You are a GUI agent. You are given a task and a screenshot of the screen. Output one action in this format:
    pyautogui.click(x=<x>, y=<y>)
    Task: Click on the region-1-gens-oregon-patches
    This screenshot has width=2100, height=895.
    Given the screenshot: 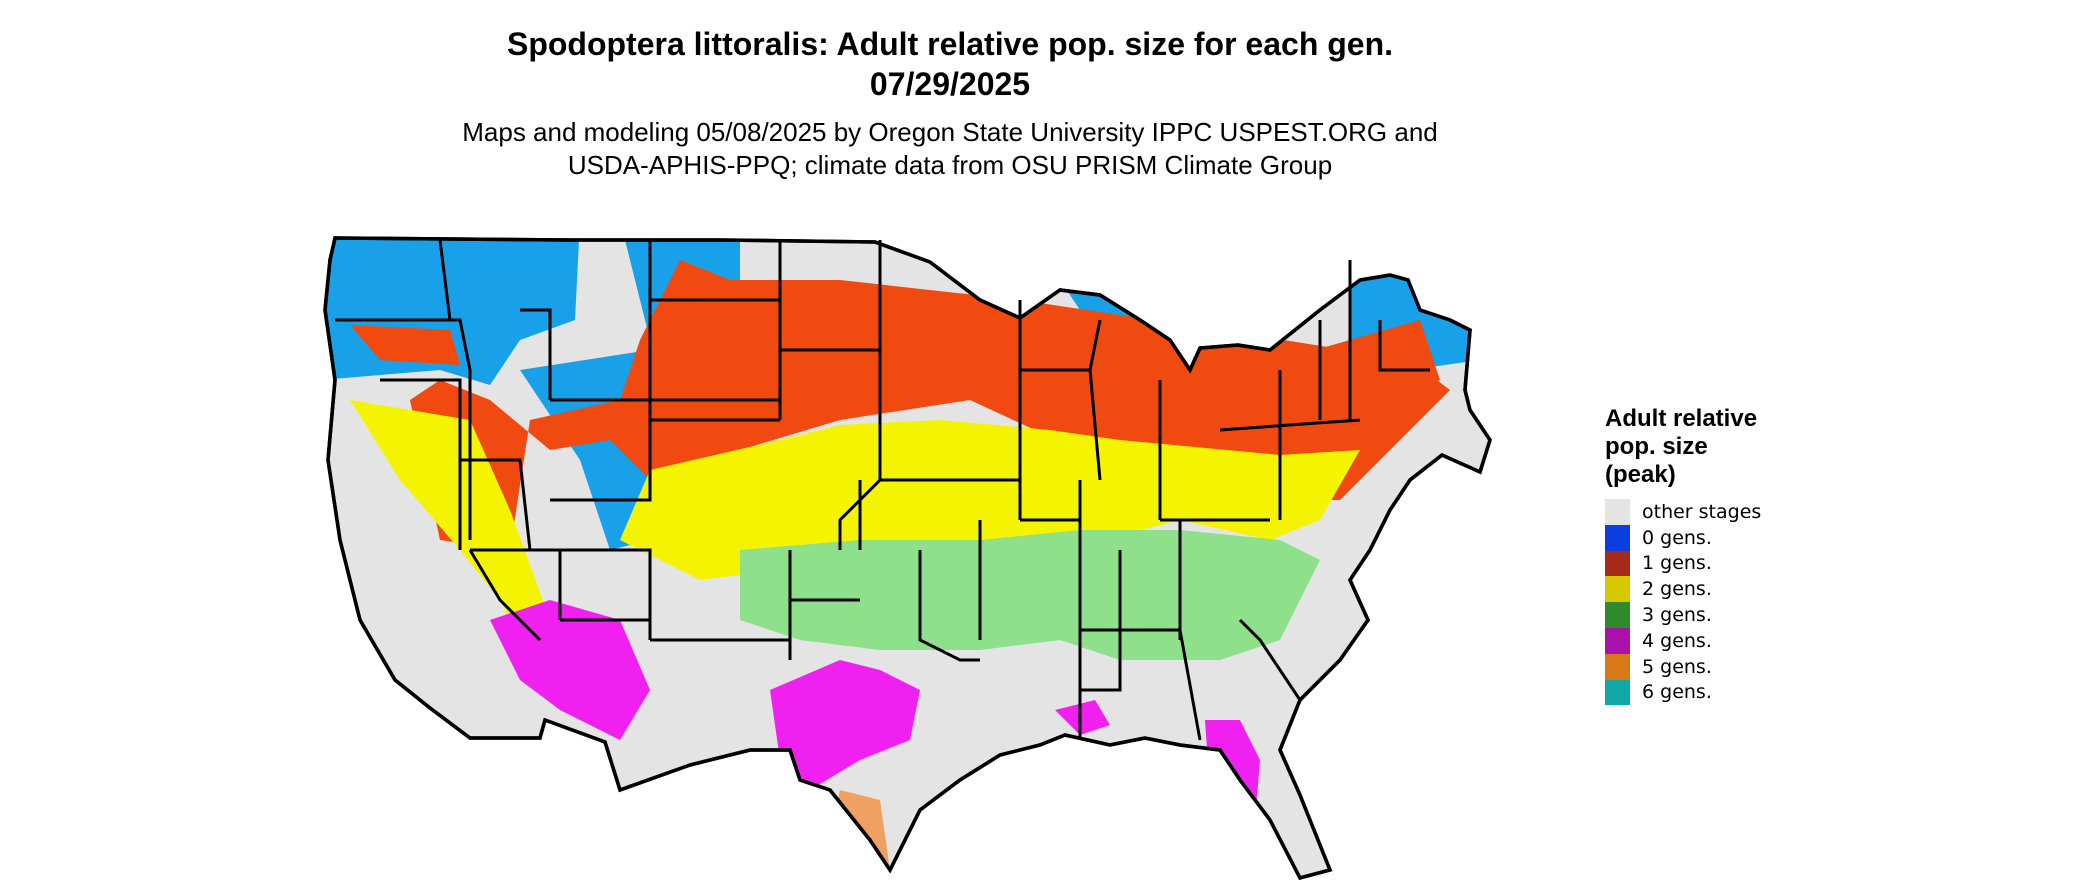 What is the action you would take?
    pyautogui.click(x=405, y=345)
    